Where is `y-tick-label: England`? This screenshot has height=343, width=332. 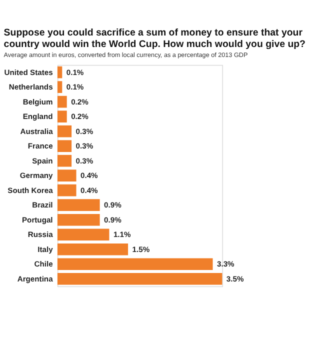 y-tick-label: England is located at coordinates (38, 117).